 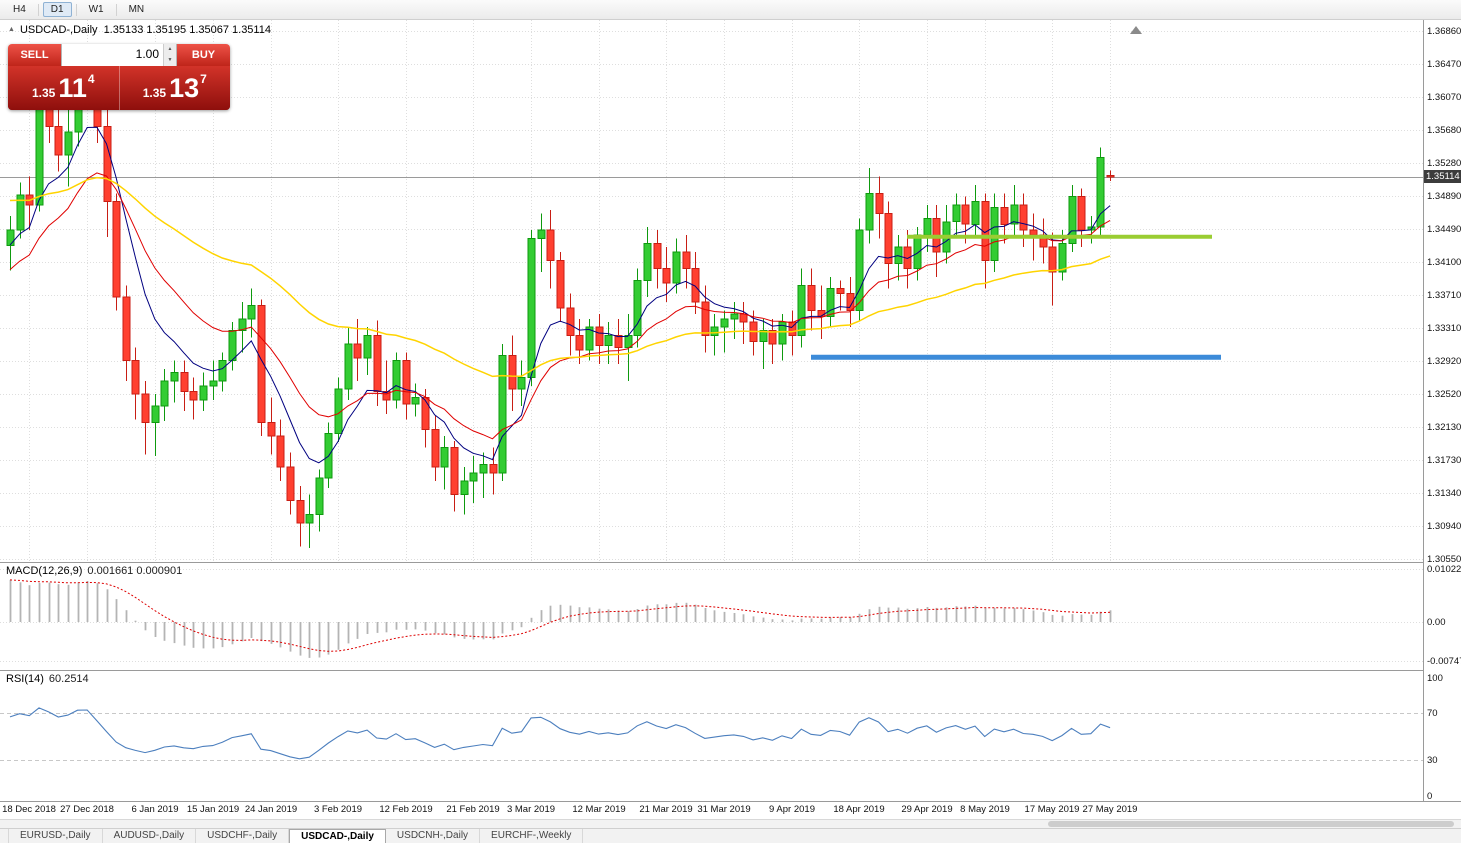 I want to click on price-axis-label: 1.34490, so click(x=1444, y=230).